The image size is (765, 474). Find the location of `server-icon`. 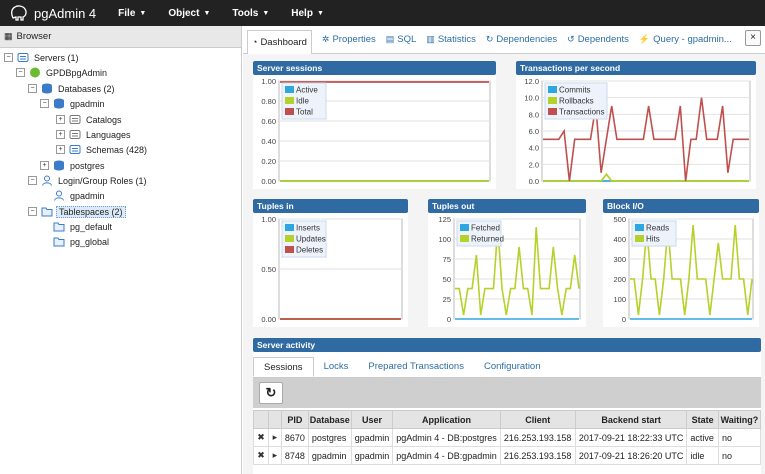

server-icon is located at coordinates (35, 72).